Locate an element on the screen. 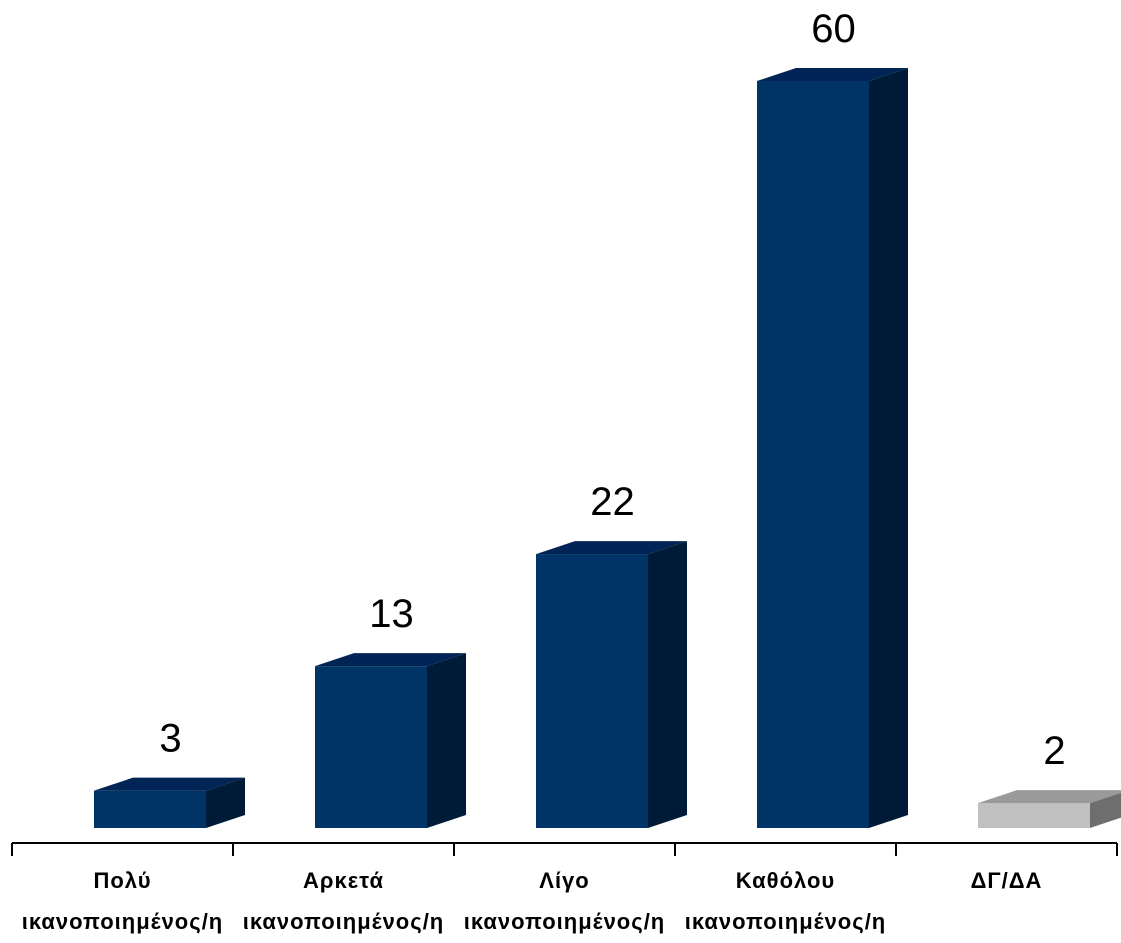  category-label: Αρκετά ικανοποιημένος/η is located at coordinates (344, 901).